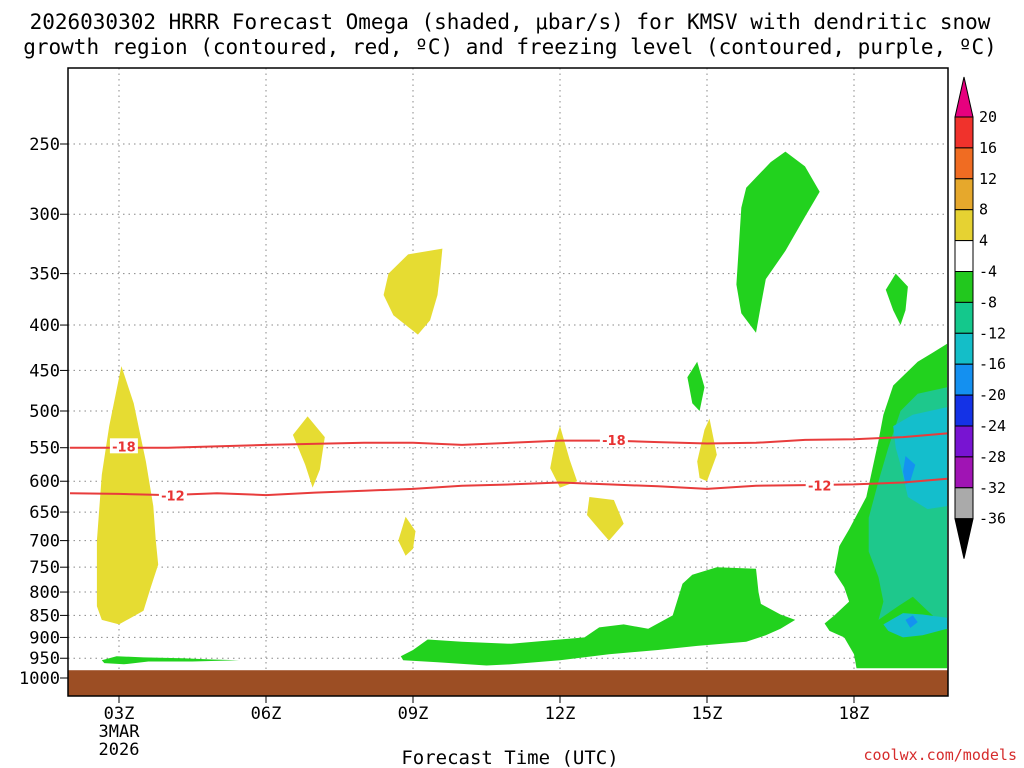 The height and width of the screenshot is (768, 1024). What do you see at coordinates (854, 714) in the screenshot?
I see `x-tick-label: 18Z` at bounding box center [854, 714].